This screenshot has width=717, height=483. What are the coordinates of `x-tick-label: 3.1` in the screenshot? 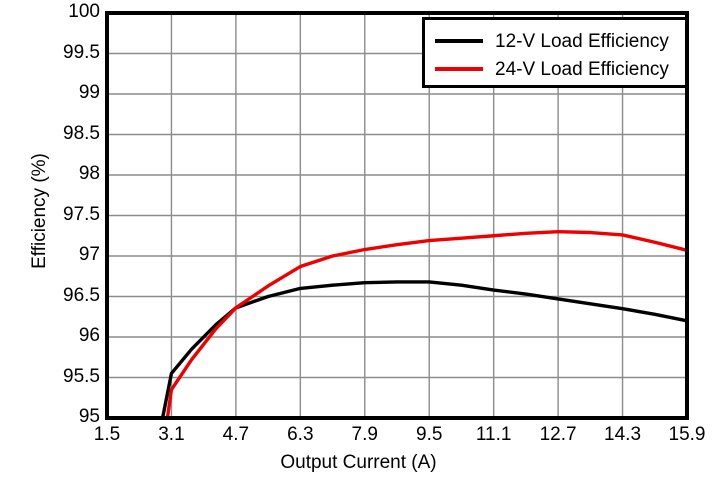 It's located at (171, 434).